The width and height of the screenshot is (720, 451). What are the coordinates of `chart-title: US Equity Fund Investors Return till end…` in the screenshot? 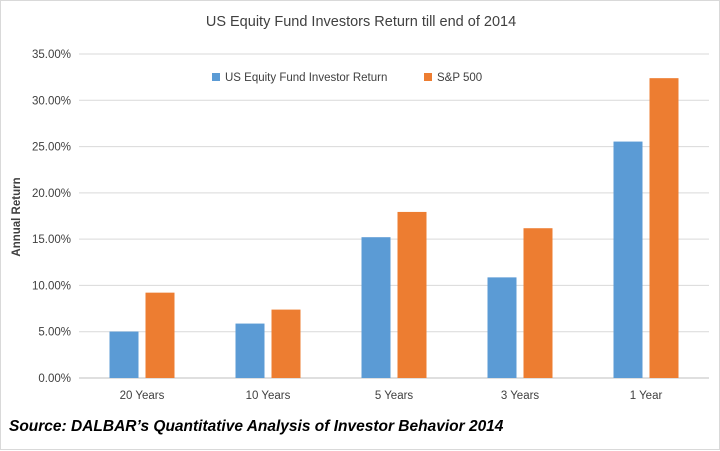 It's located at (361, 22).